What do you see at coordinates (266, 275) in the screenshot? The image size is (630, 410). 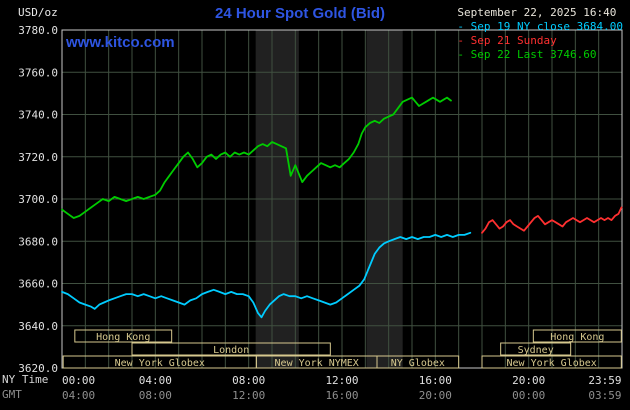 I see `series-sep19-ny-close` at bounding box center [266, 275].